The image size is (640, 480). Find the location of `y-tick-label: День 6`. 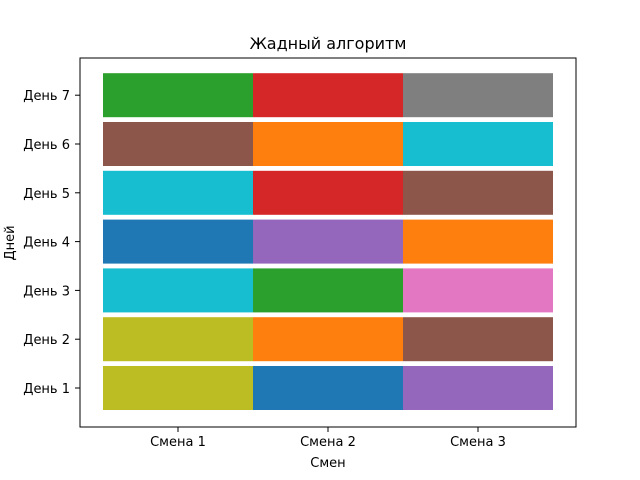

y-tick-label: День 6 is located at coordinates (46, 145).